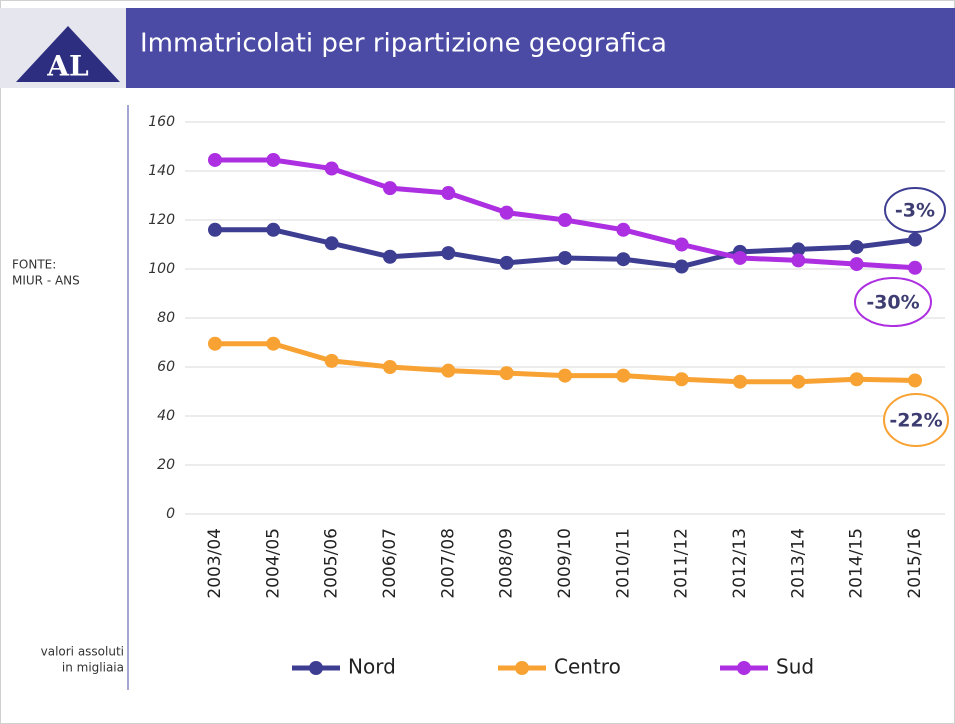 The image size is (955, 724). Describe the element at coordinates (166, 367) in the screenshot. I see `y-tick-label: 60` at that location.